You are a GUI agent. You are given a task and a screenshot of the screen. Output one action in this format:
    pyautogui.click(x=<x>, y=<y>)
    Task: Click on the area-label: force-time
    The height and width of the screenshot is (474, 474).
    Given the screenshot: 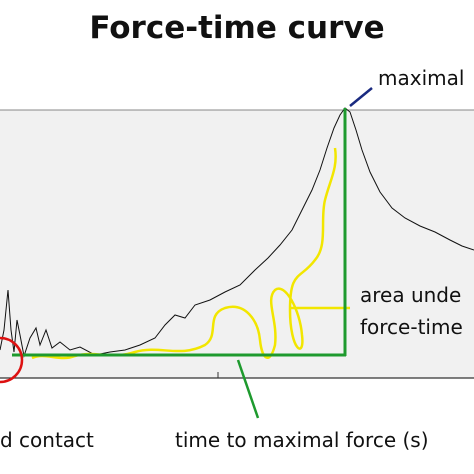 What is the action you would take?
    pyautogui.click(x=411, y=327)
    